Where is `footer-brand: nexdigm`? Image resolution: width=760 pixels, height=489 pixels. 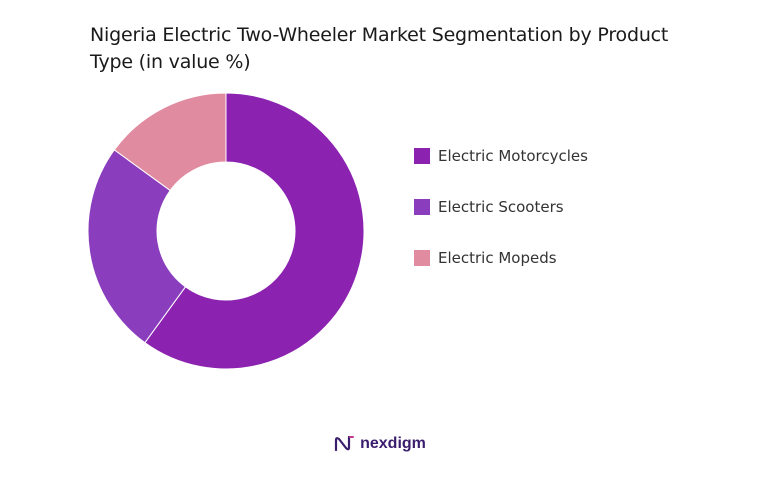
footer-brand: nexdigm is located at coordinates (380, 444).